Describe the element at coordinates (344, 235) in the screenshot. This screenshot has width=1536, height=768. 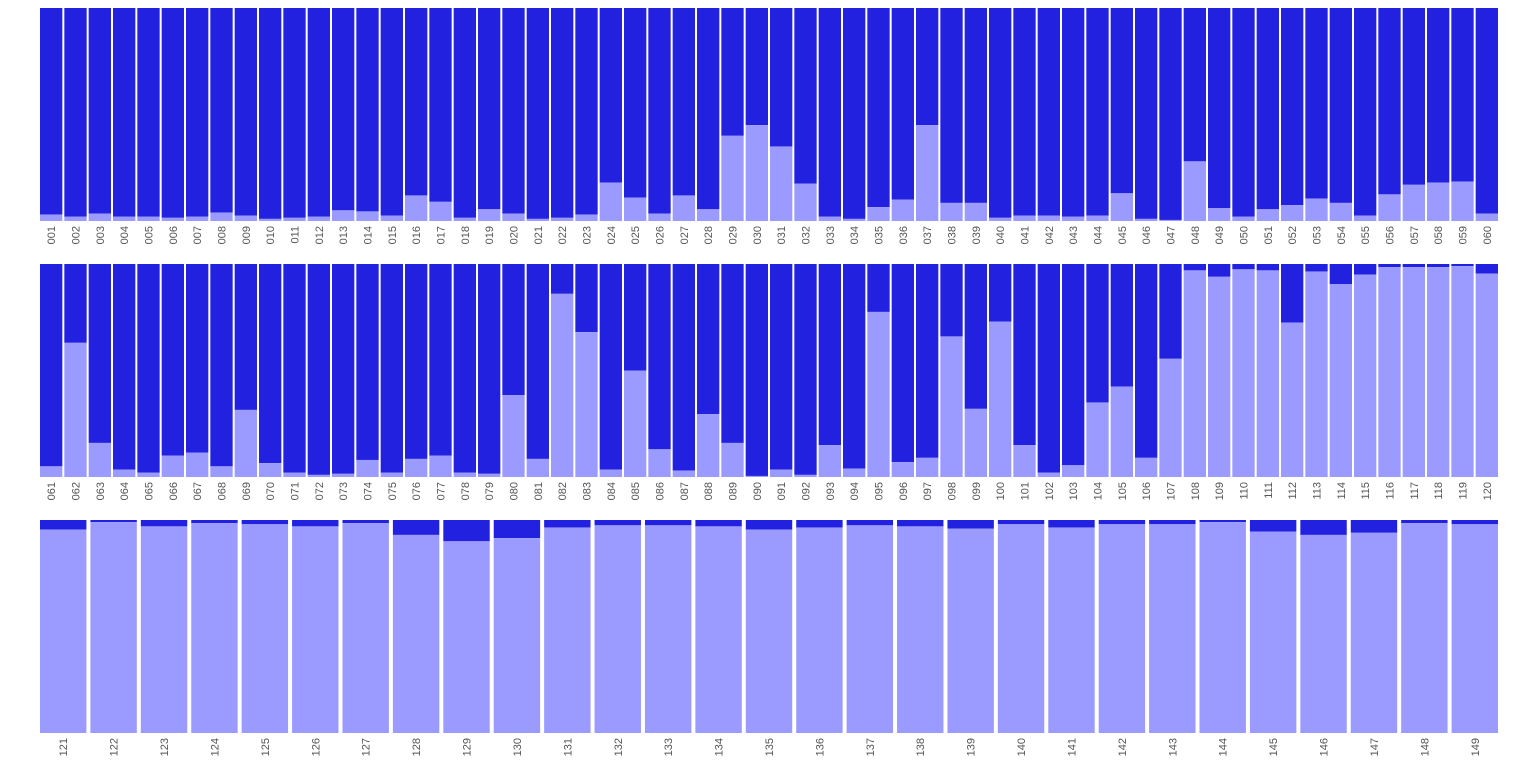
I see `x-tick-label-013: 013` at that location.